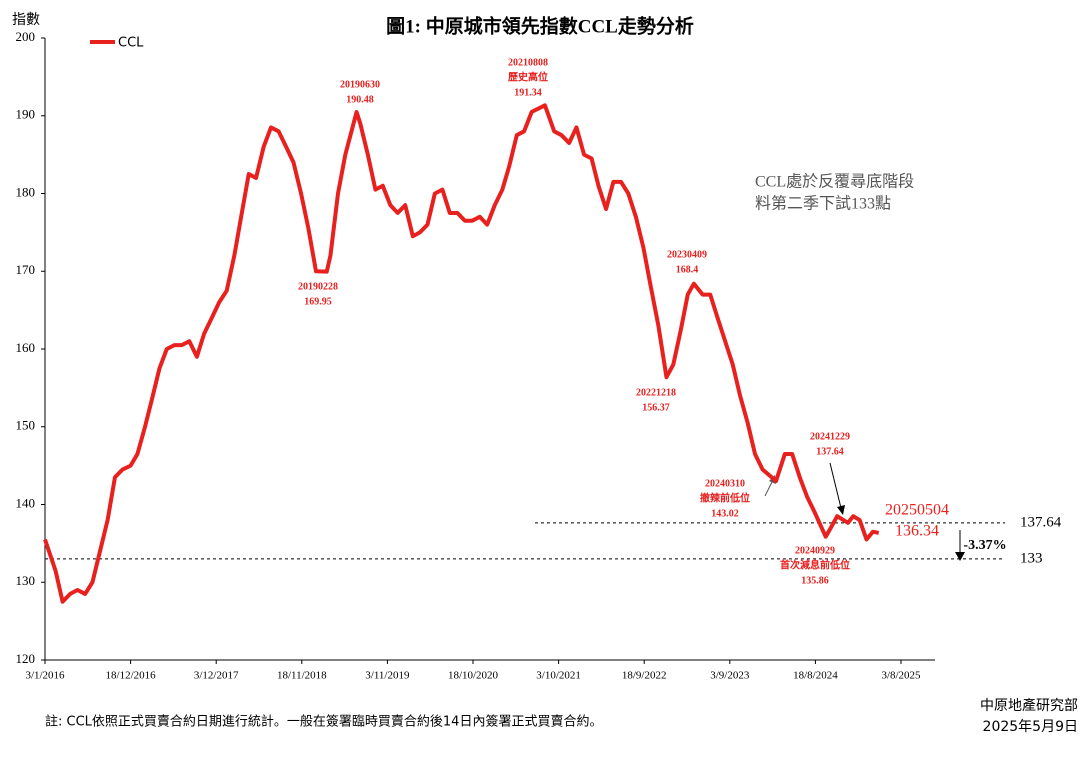 The image size is (1085, 758). I want to click on annotation-value: 136.34, so click(917, 531).